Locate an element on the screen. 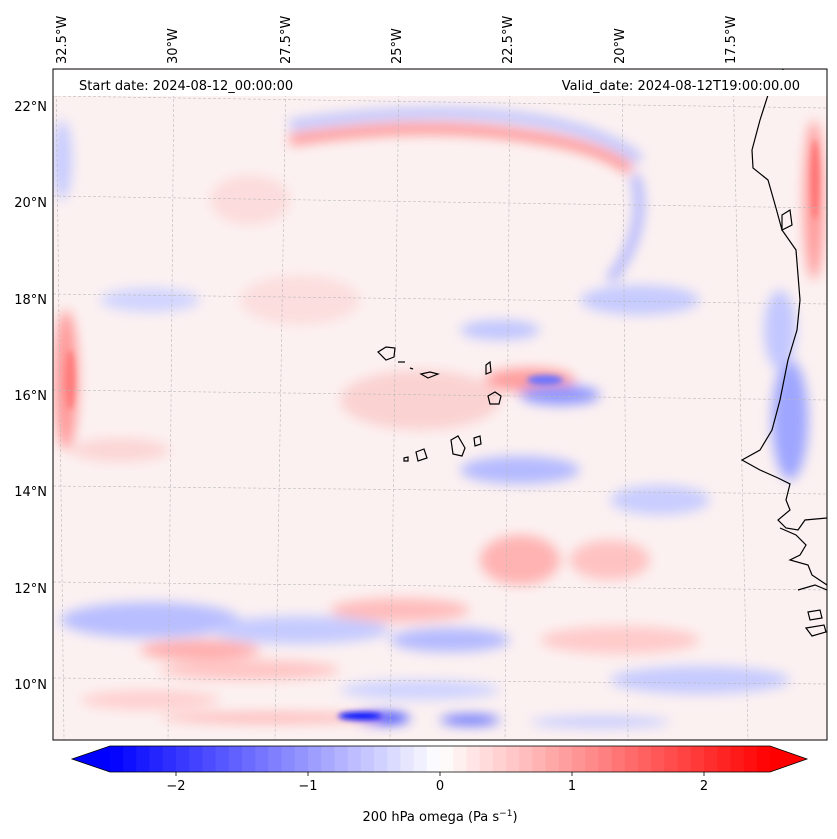  colorbar-outline is located at coordinates (439, 759).